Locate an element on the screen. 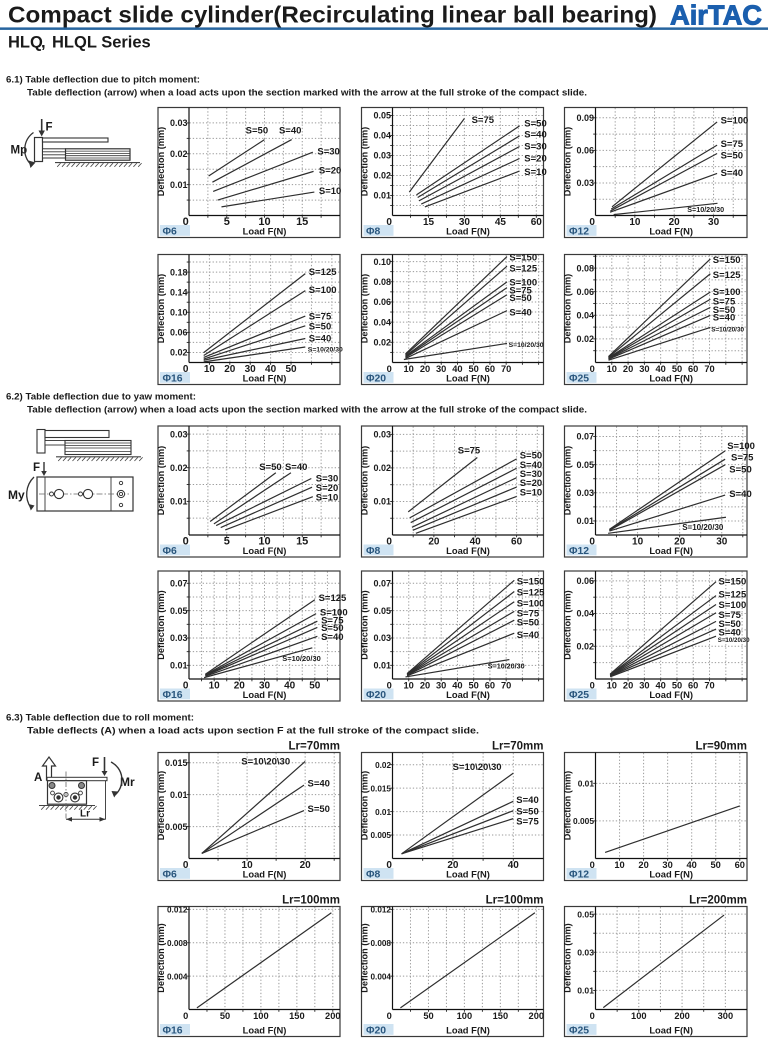 The height and width of the screenshot is (1046, 768). svg-text: Φ16 is located at coordinates (173, 1031).